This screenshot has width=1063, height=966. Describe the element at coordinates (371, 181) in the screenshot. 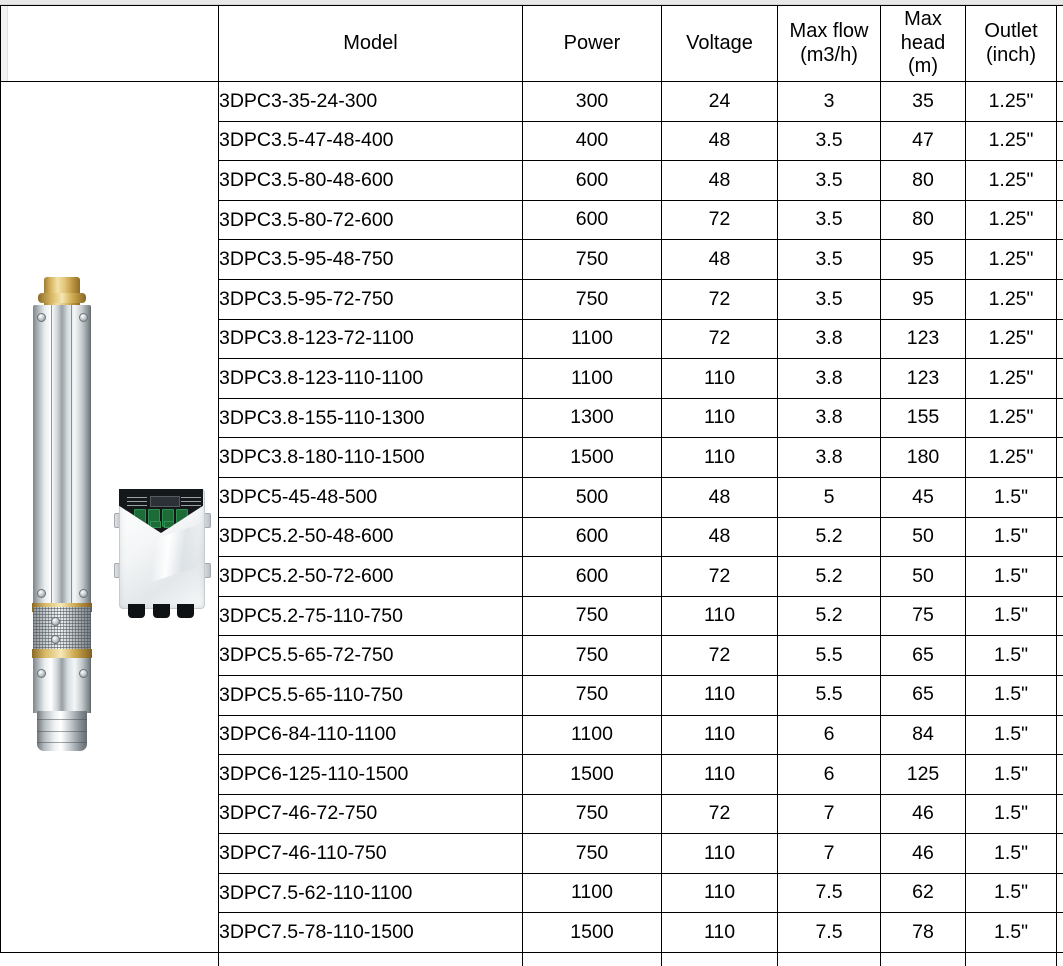

I see `cell-model: 3DPC3.5-80-48-600` at that location.